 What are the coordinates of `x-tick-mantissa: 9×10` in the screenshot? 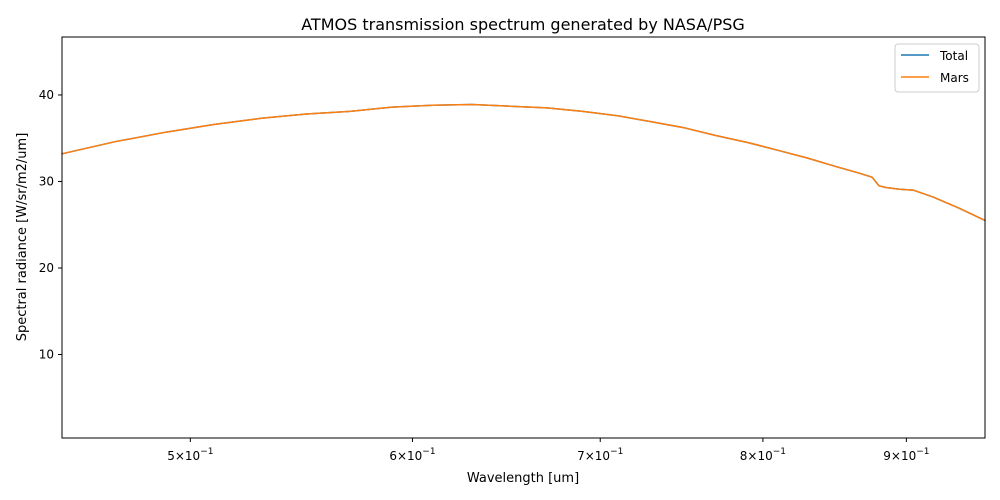 It's located at (899, 456).